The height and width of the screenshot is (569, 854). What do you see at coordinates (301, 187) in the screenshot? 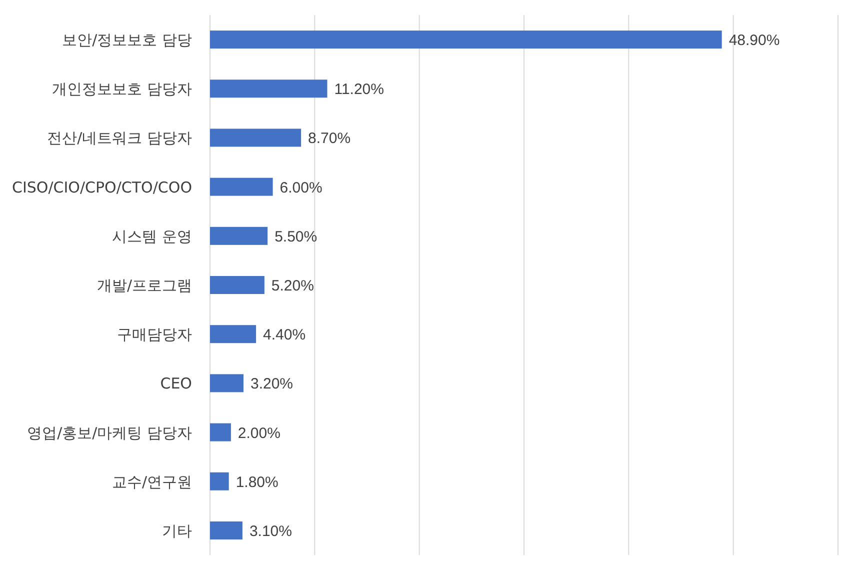
I see `data-label: 6.00%` at bounding box center [301, 187].